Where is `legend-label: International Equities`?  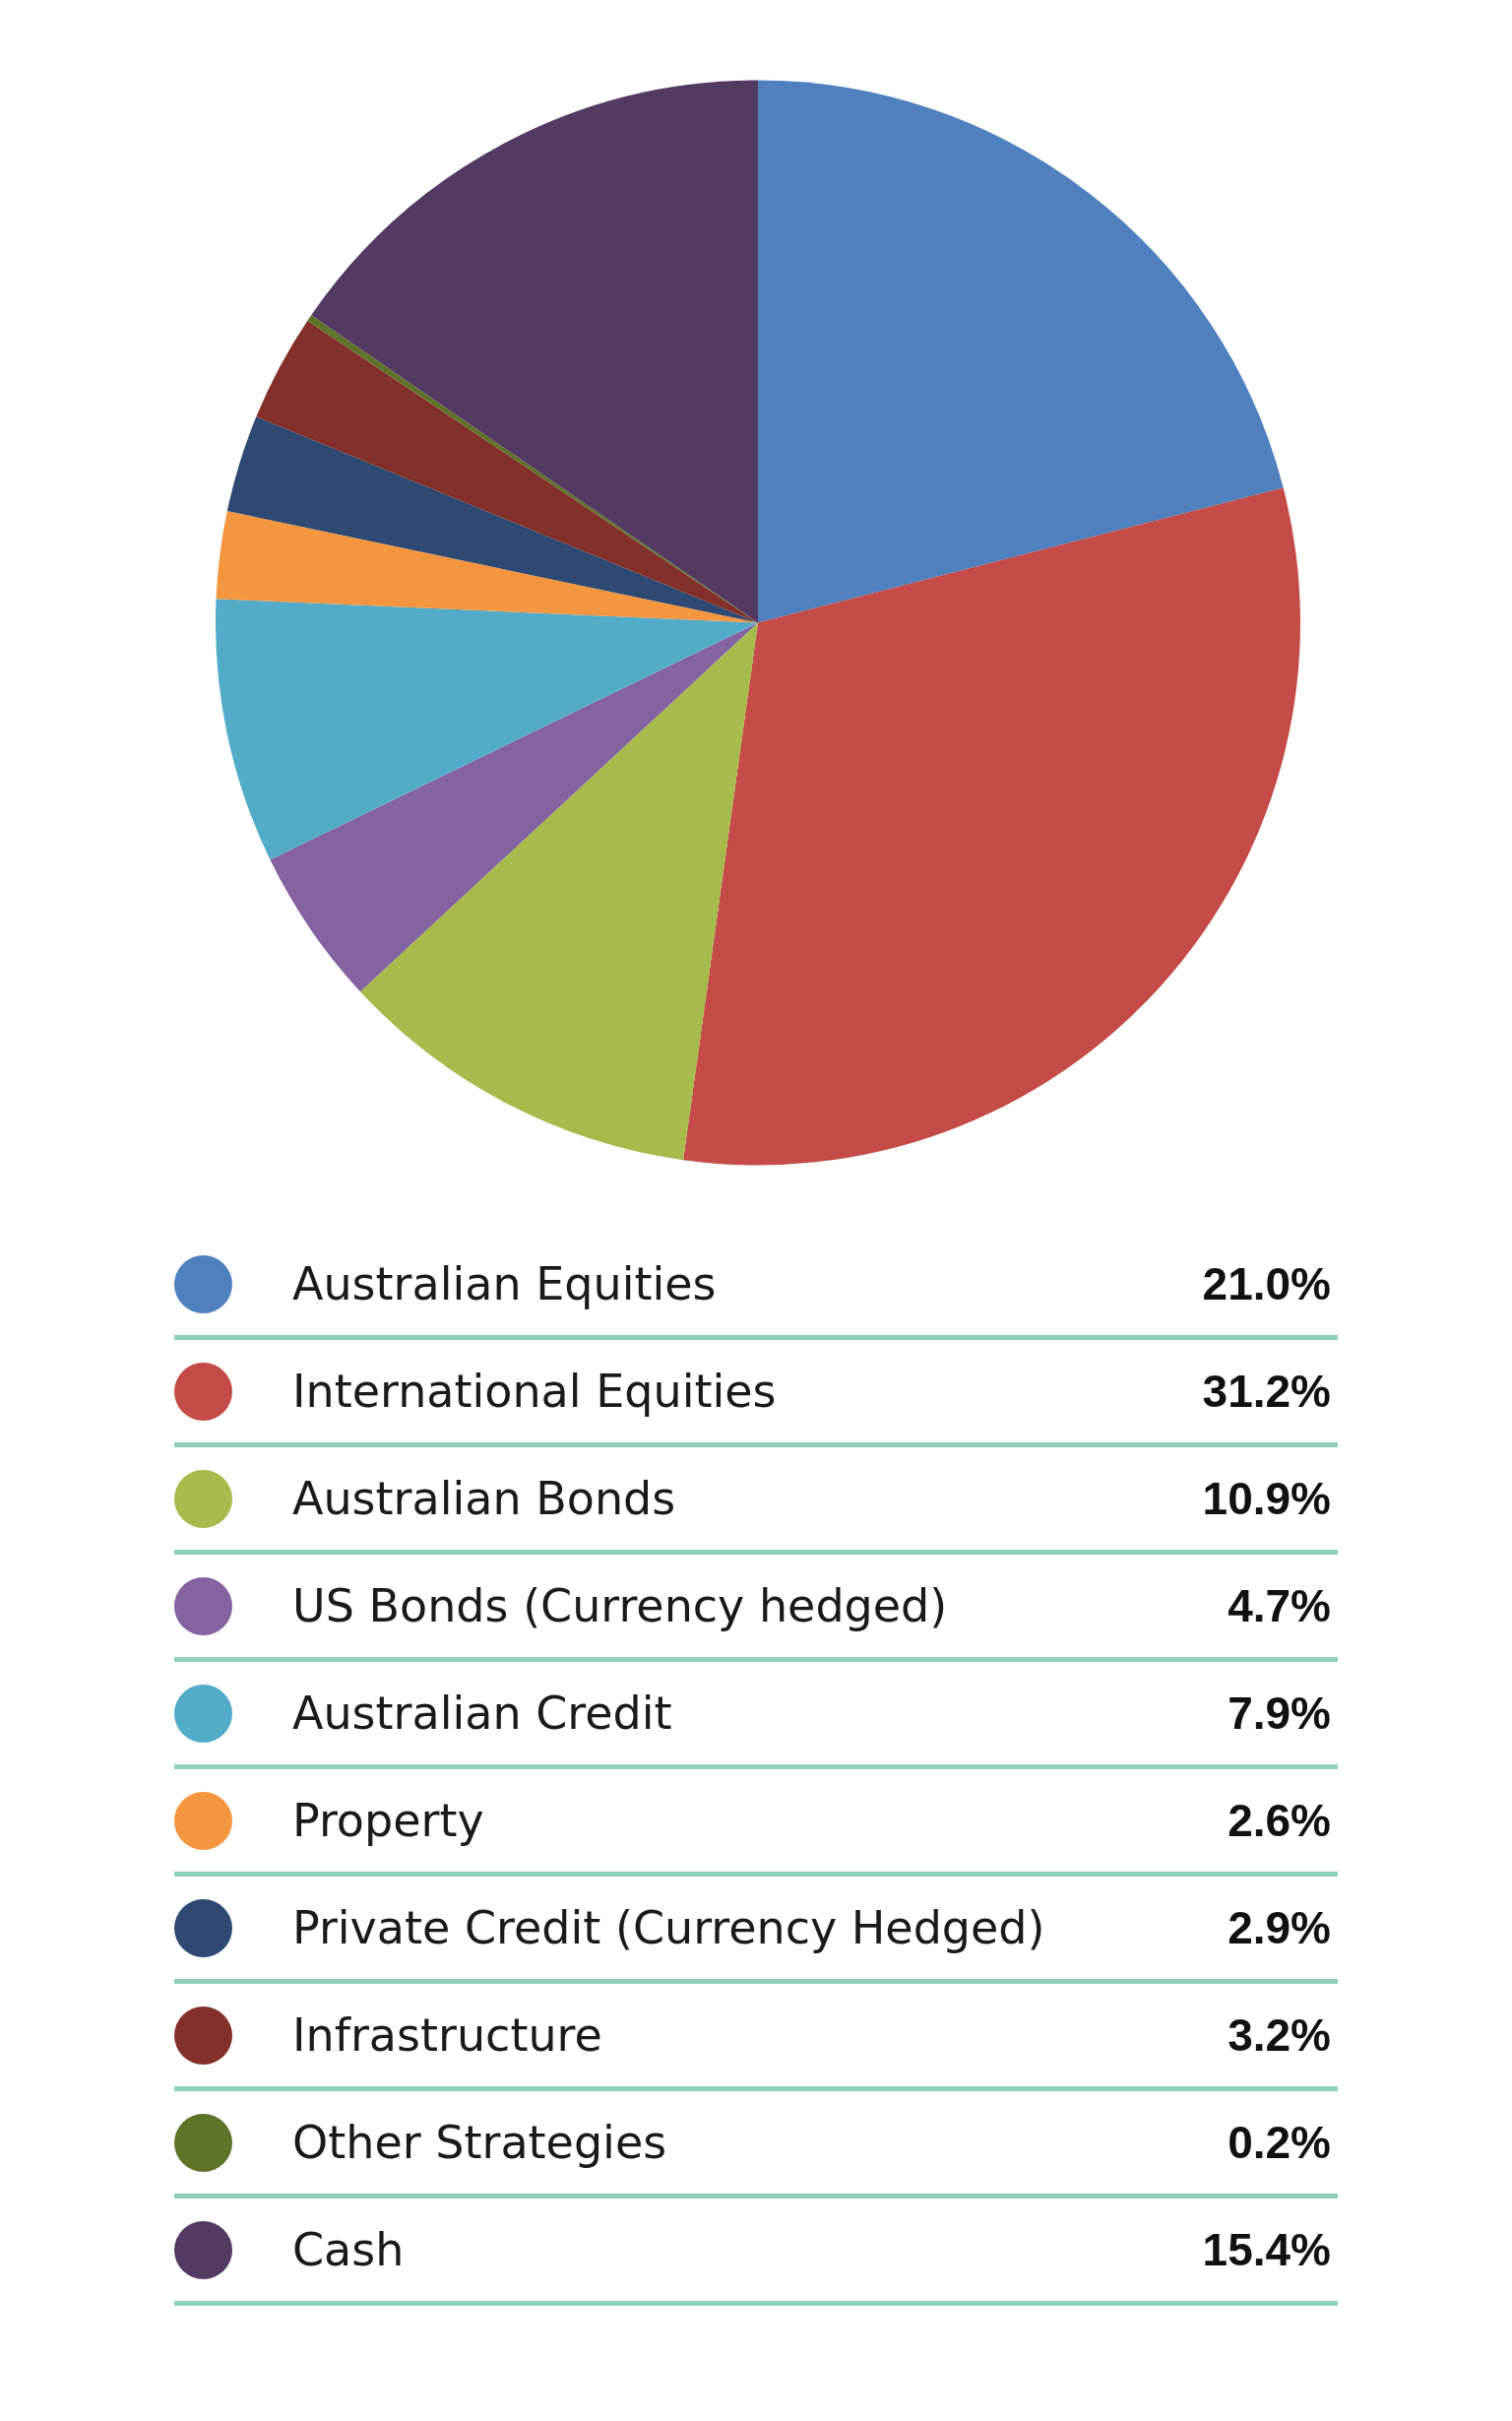
legend-label: International Equities is located at coordinates (534, 1391).